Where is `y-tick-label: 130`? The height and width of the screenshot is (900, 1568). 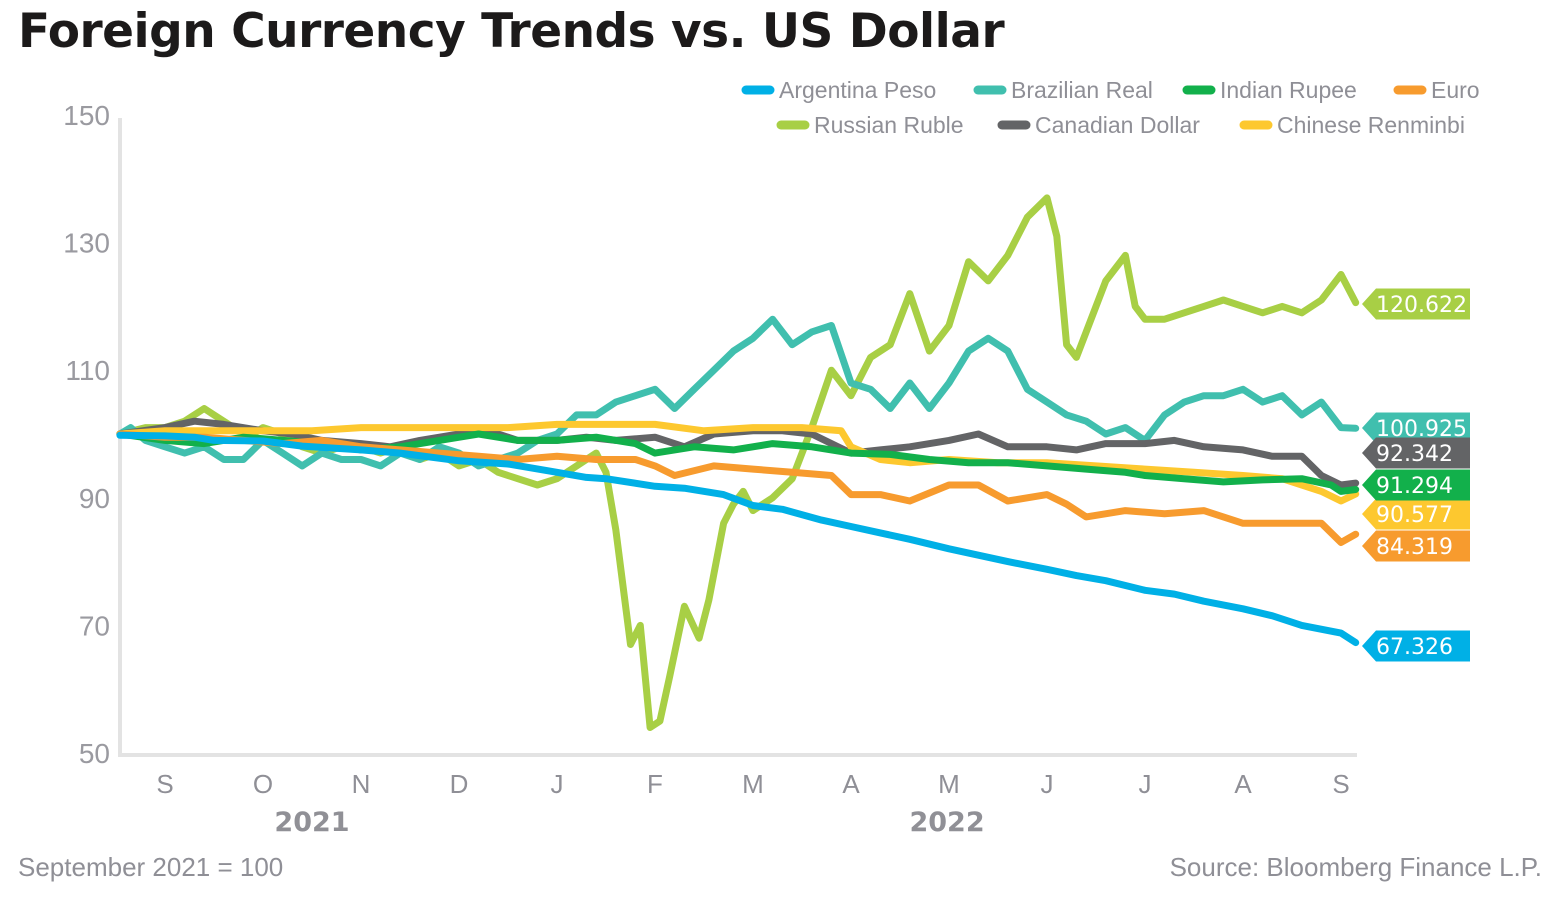
y-tick-label: 130 is located at coordinates (86, 243).